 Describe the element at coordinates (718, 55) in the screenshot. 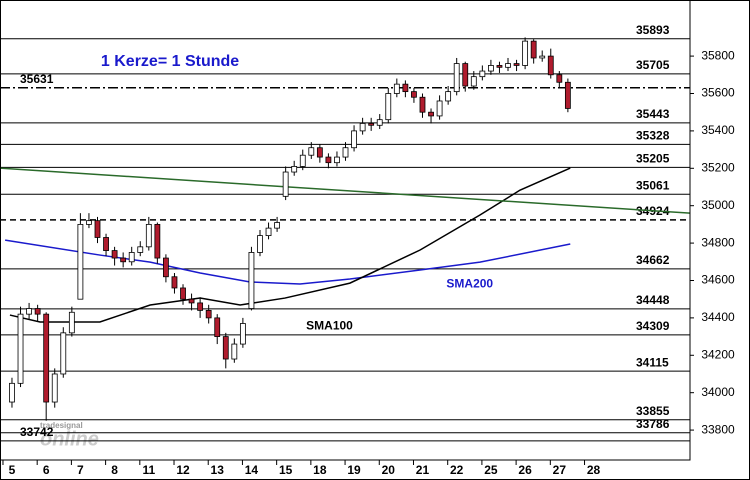

I see `y-tick-label: 35800` at that location.